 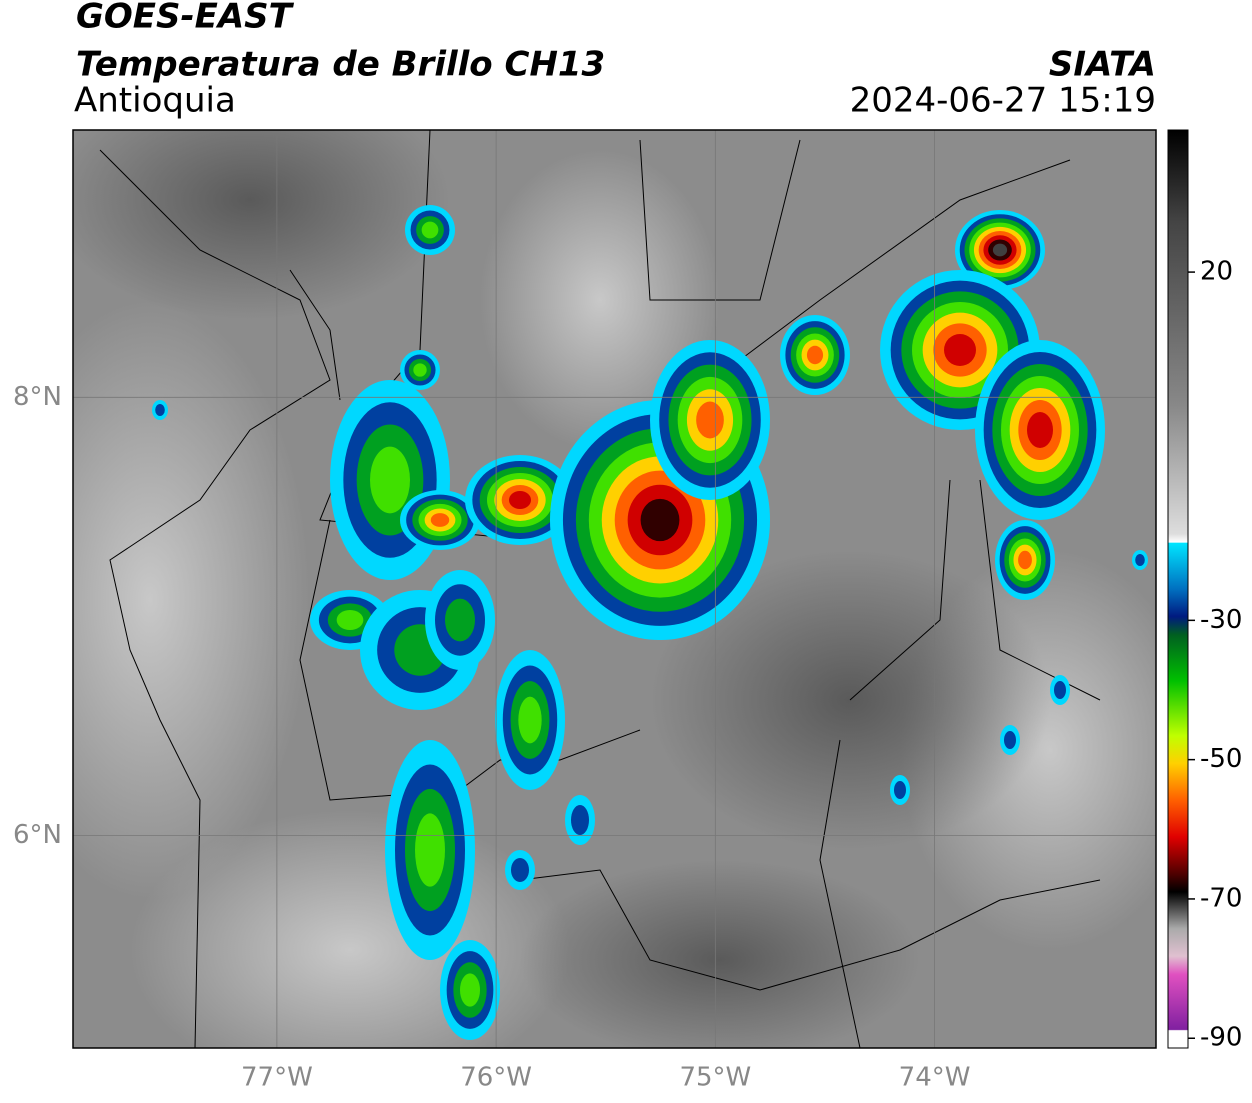 What do you see at coordinates (1178, 589) in the screenshot?
I see `colorbar` at bounding box center [1178, 589].